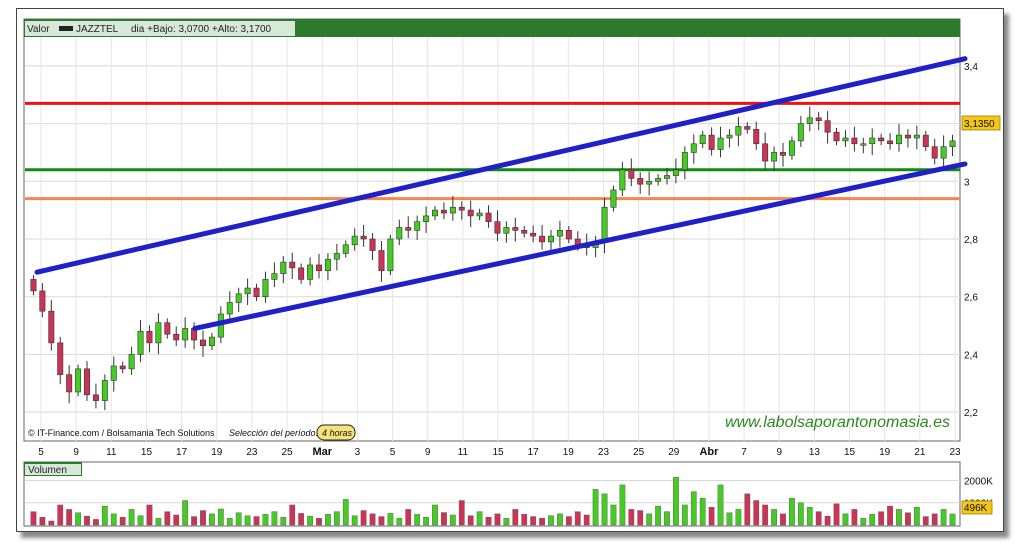 The image size is (1020, 549). Describe the element at coordinates (639, 452) in the screenshot. I see `time-tick-label: 25` at that location.